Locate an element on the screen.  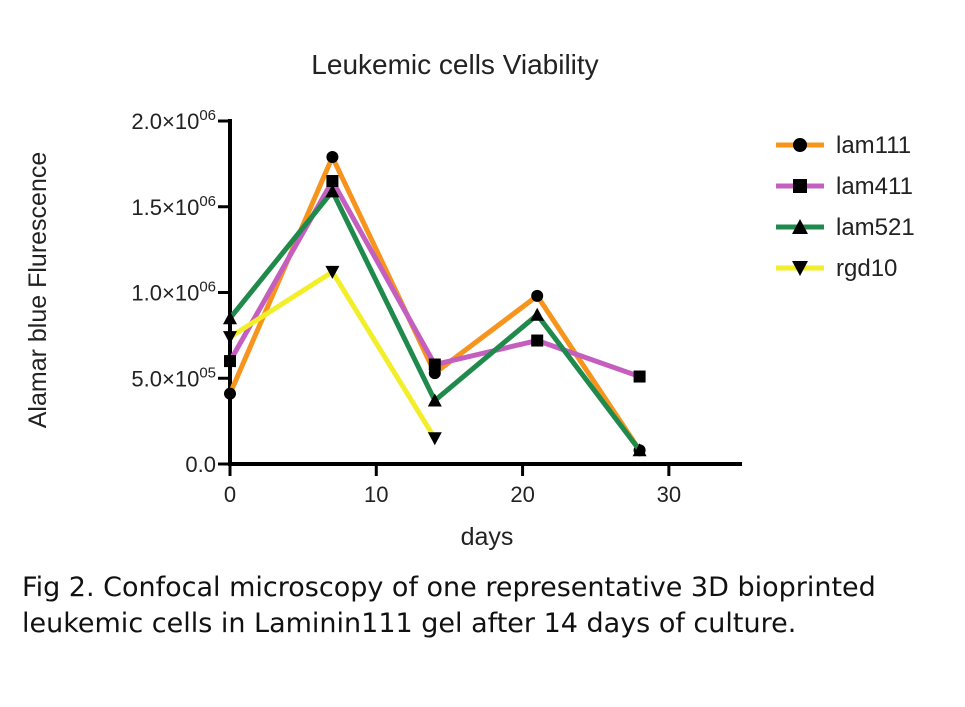
legend-item: lam111 is located at coordinates (843, 145).